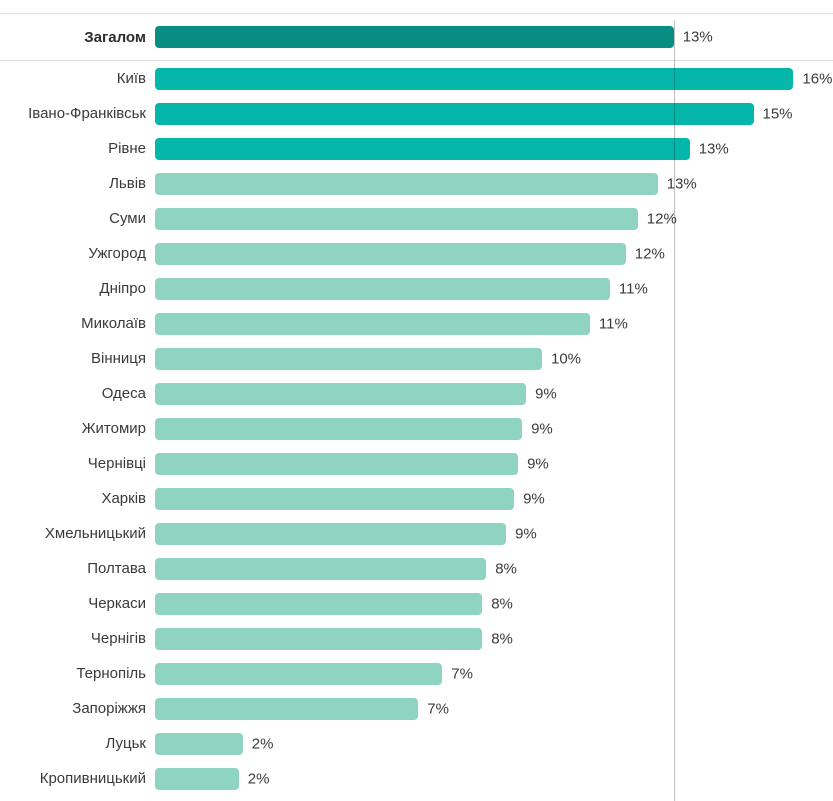 This screenshot has height=801, width=833. What do you see at coordinates (113, 428) in the screenshot?
I see `category-label: Житомир` at bounding box center [113, 428].